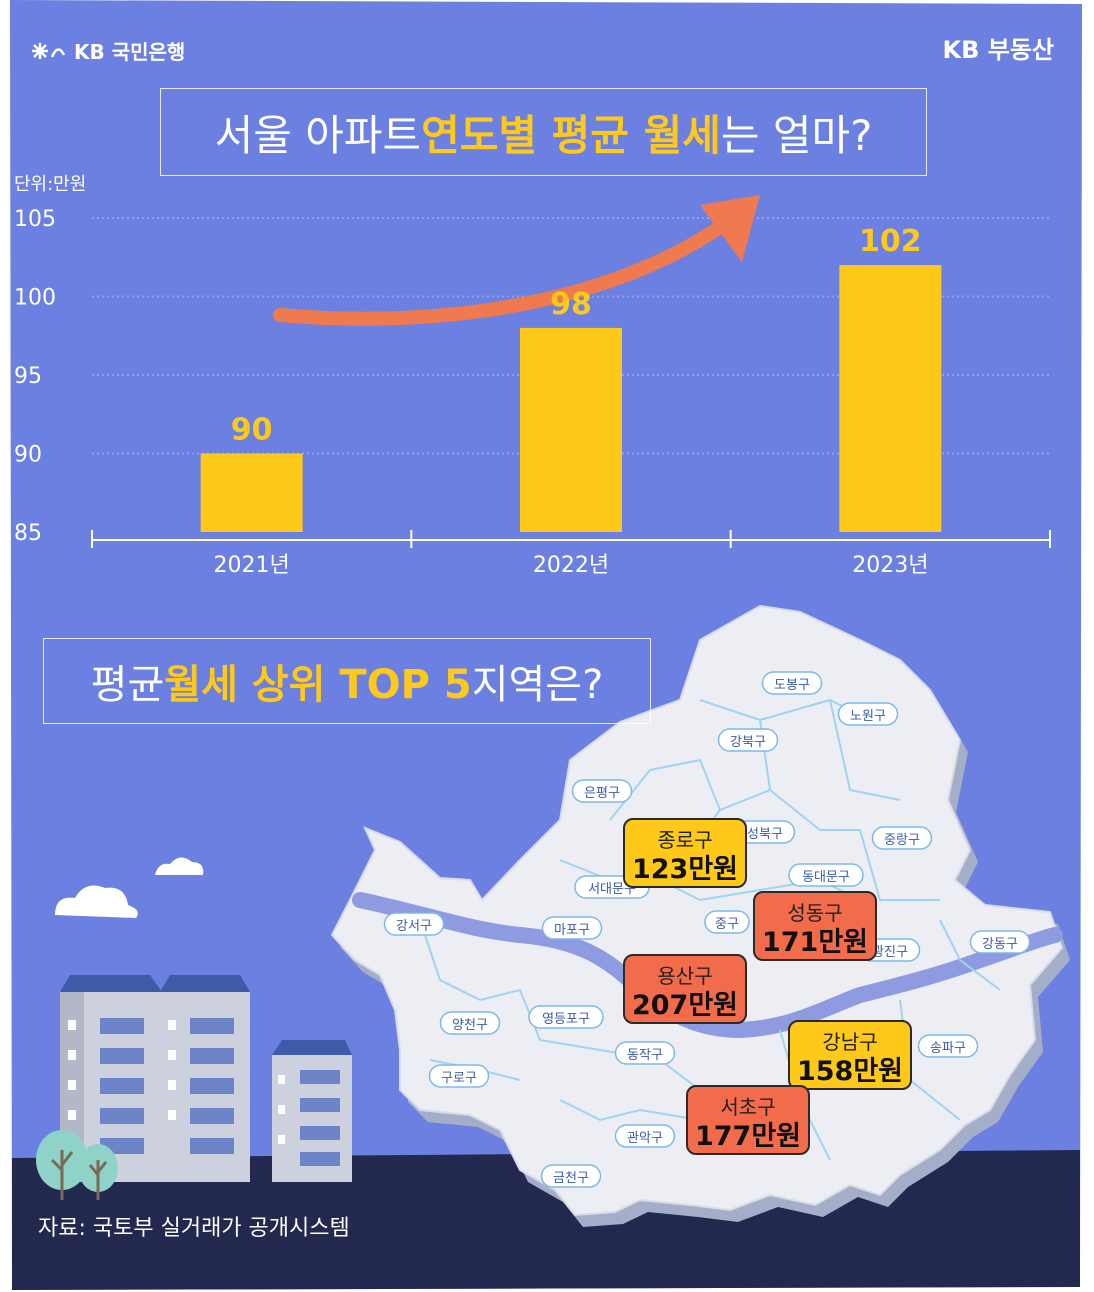  Describe the element at coordinates (747, 1107) in the screenshot. I see `top5-district: 서초구` at that location.